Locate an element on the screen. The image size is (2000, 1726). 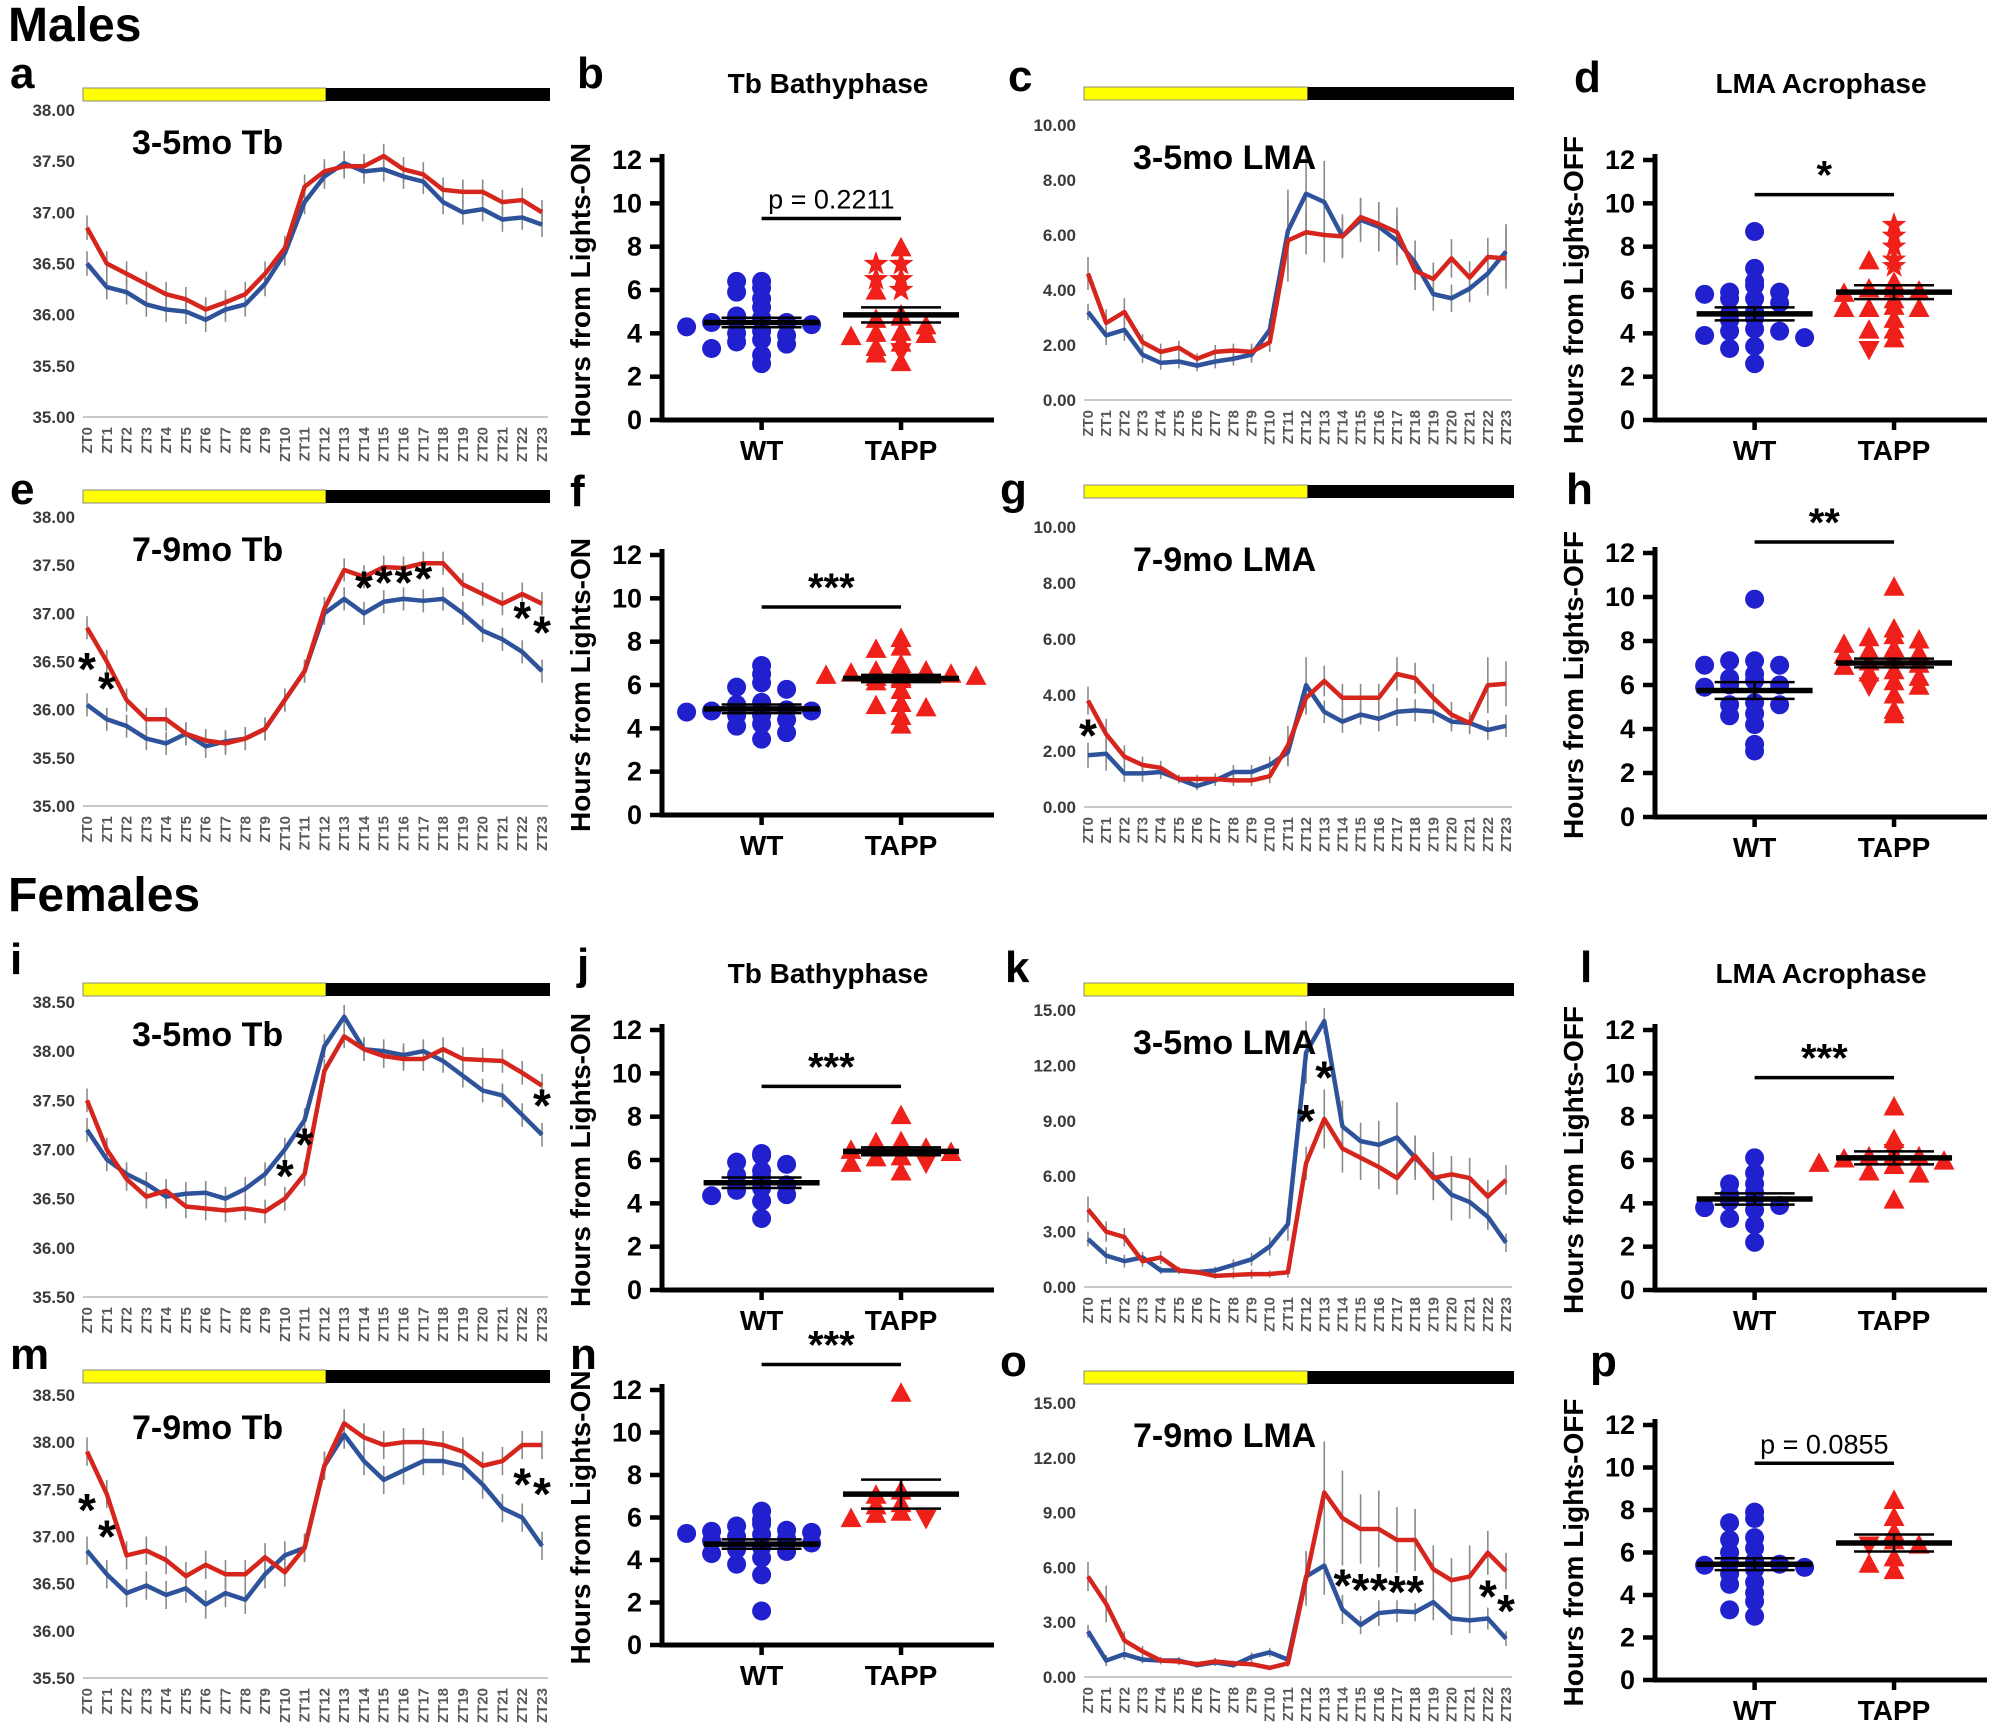
svg-text: ZT21 is located at coordinates (1470, 834).